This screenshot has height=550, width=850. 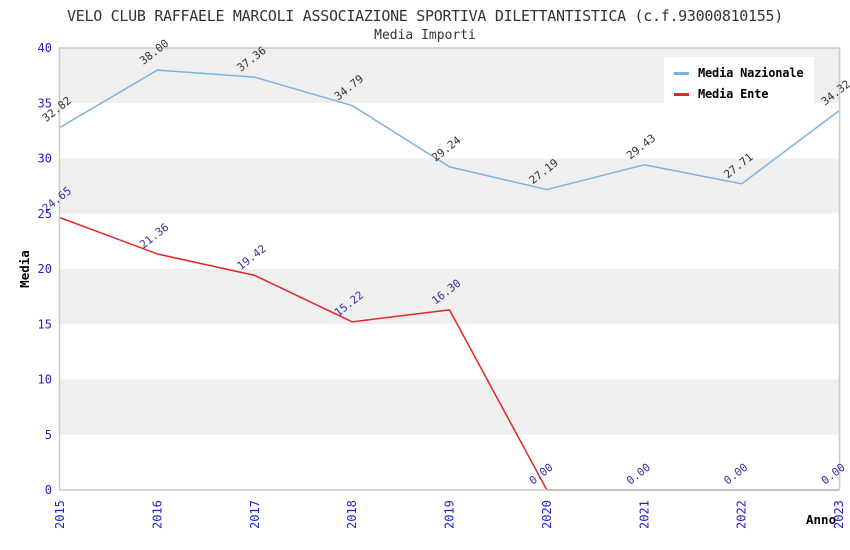 What do you see at coordinates (450, 514) in the screenshot?
I see `x-tick-label: 2019` at bounding box center [450, 514].